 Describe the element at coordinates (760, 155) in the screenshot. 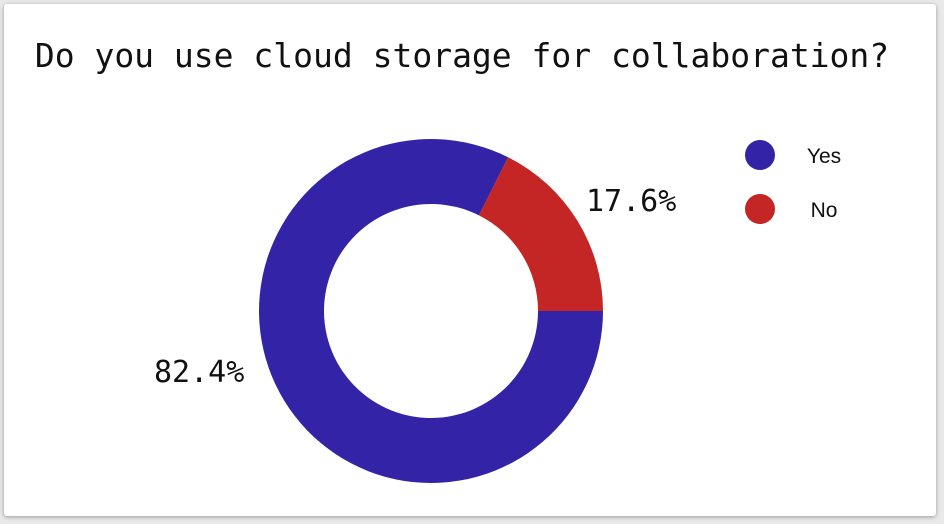

I see `legend-swatch-yes` at that location.